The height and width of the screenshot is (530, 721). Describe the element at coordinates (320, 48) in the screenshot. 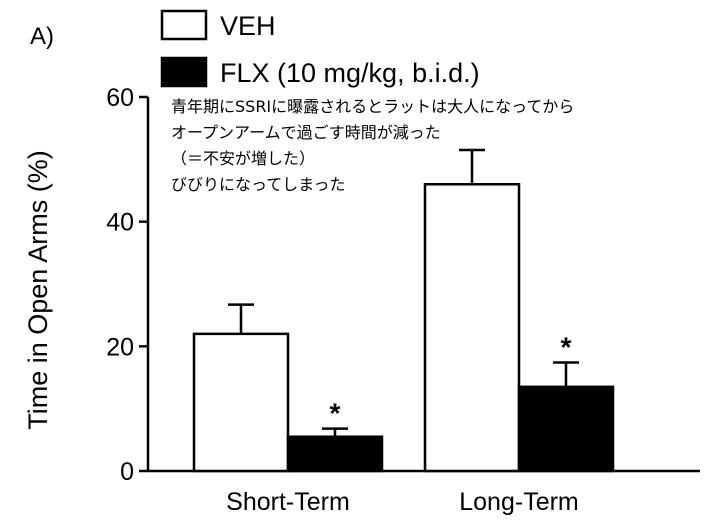

I see `legend: VEH FLX (10 mg/kg, b.i.d.)` at that location.